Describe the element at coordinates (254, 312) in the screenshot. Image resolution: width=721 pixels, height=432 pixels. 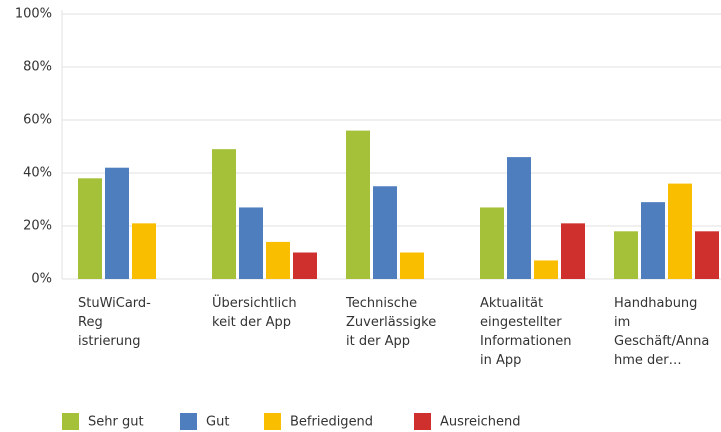
I see `x-tick-label: Übersichtlich keit der App` at that location.